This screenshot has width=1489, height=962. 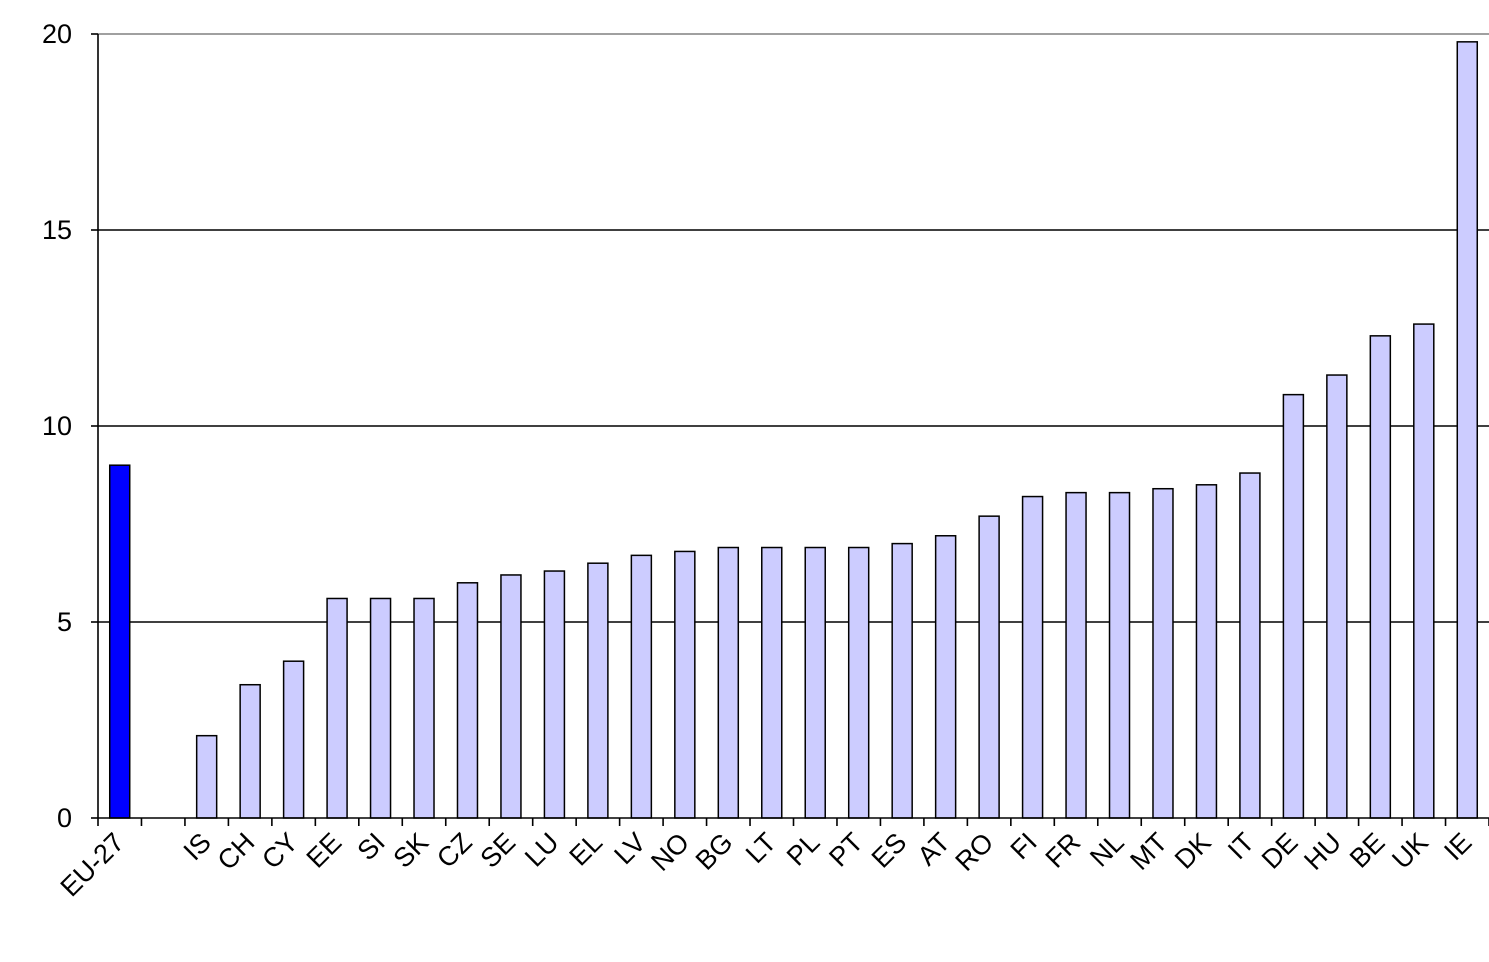 I want to click on bar-cy, so click(x=293, y=739).